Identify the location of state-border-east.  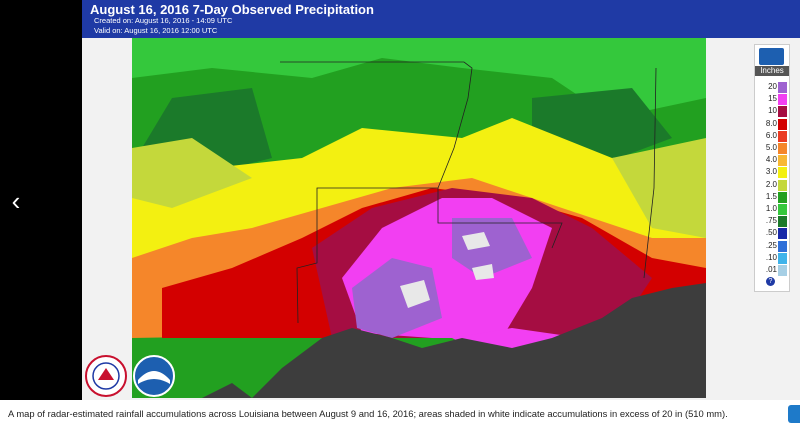
(500, 218).